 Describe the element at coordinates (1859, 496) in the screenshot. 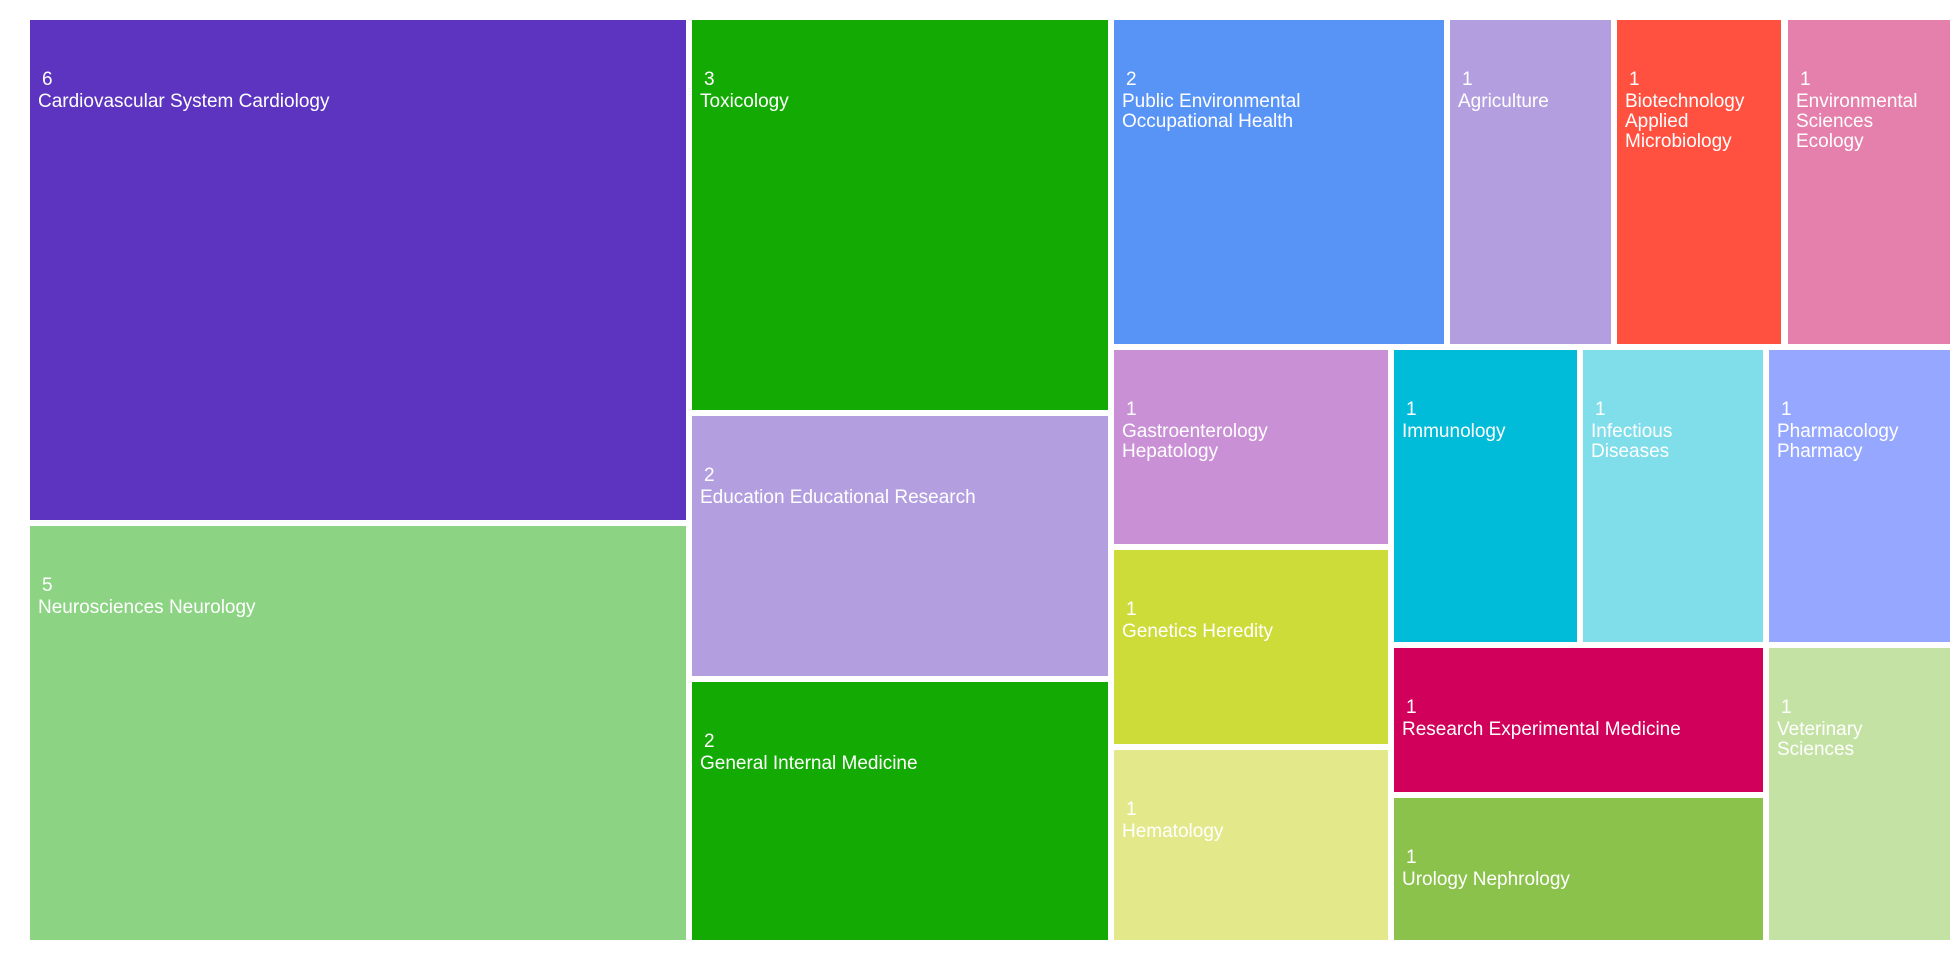

I see `treemap-rect-pharmacology-pharmacy` at that location.